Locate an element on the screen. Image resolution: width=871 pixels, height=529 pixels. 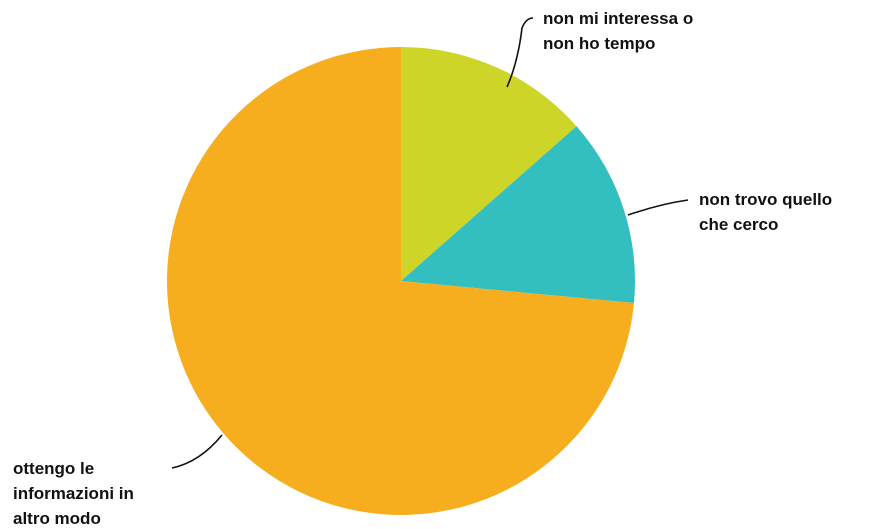
slice-label-line: non trovo quello is located at coordinates (765, 199).